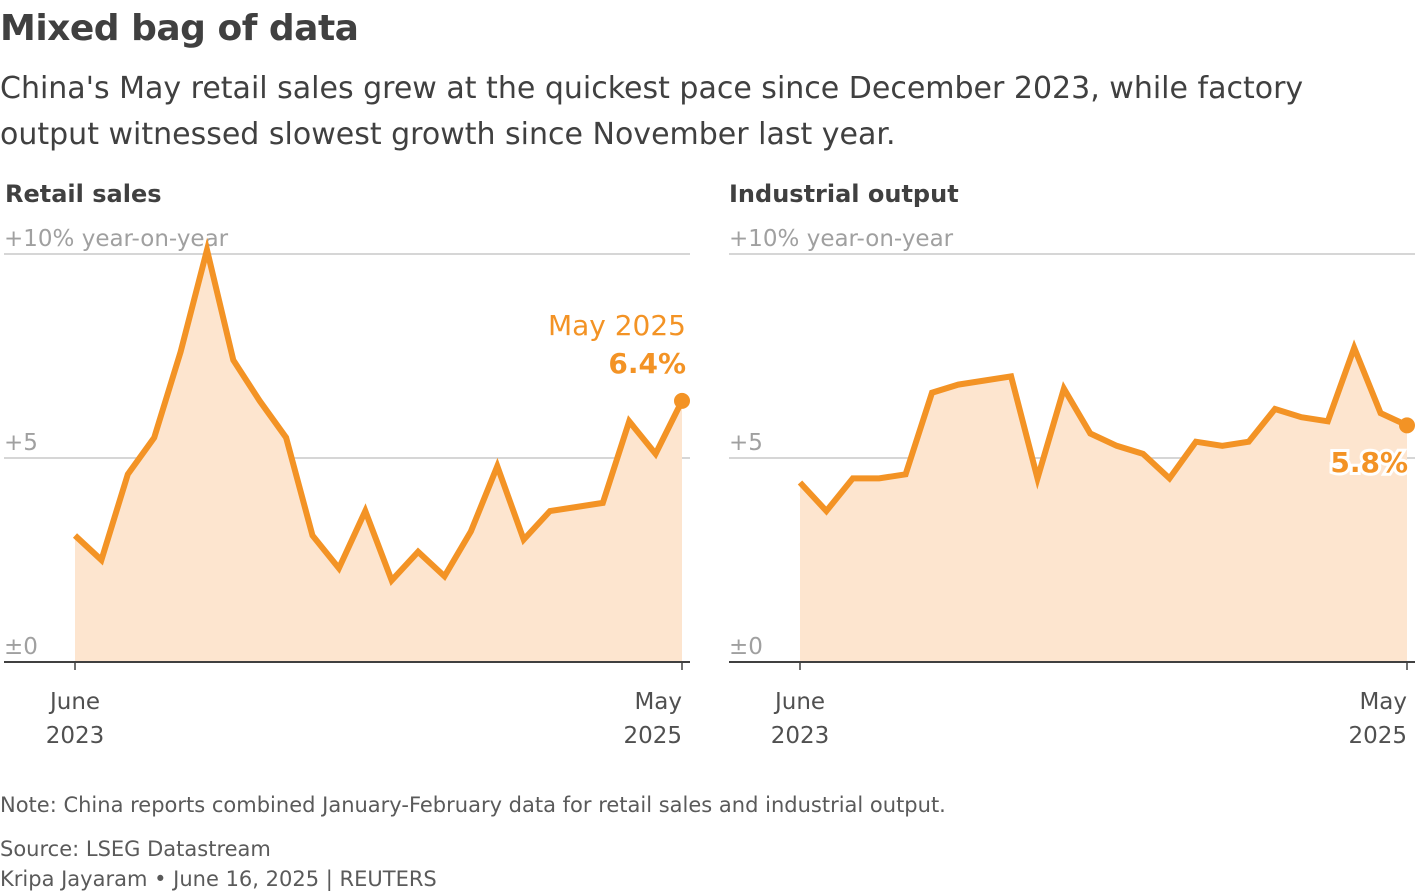 This screenshot has width=1420, height=896. I want to click on annotation-value: 5.8%, so click(1369, 462).